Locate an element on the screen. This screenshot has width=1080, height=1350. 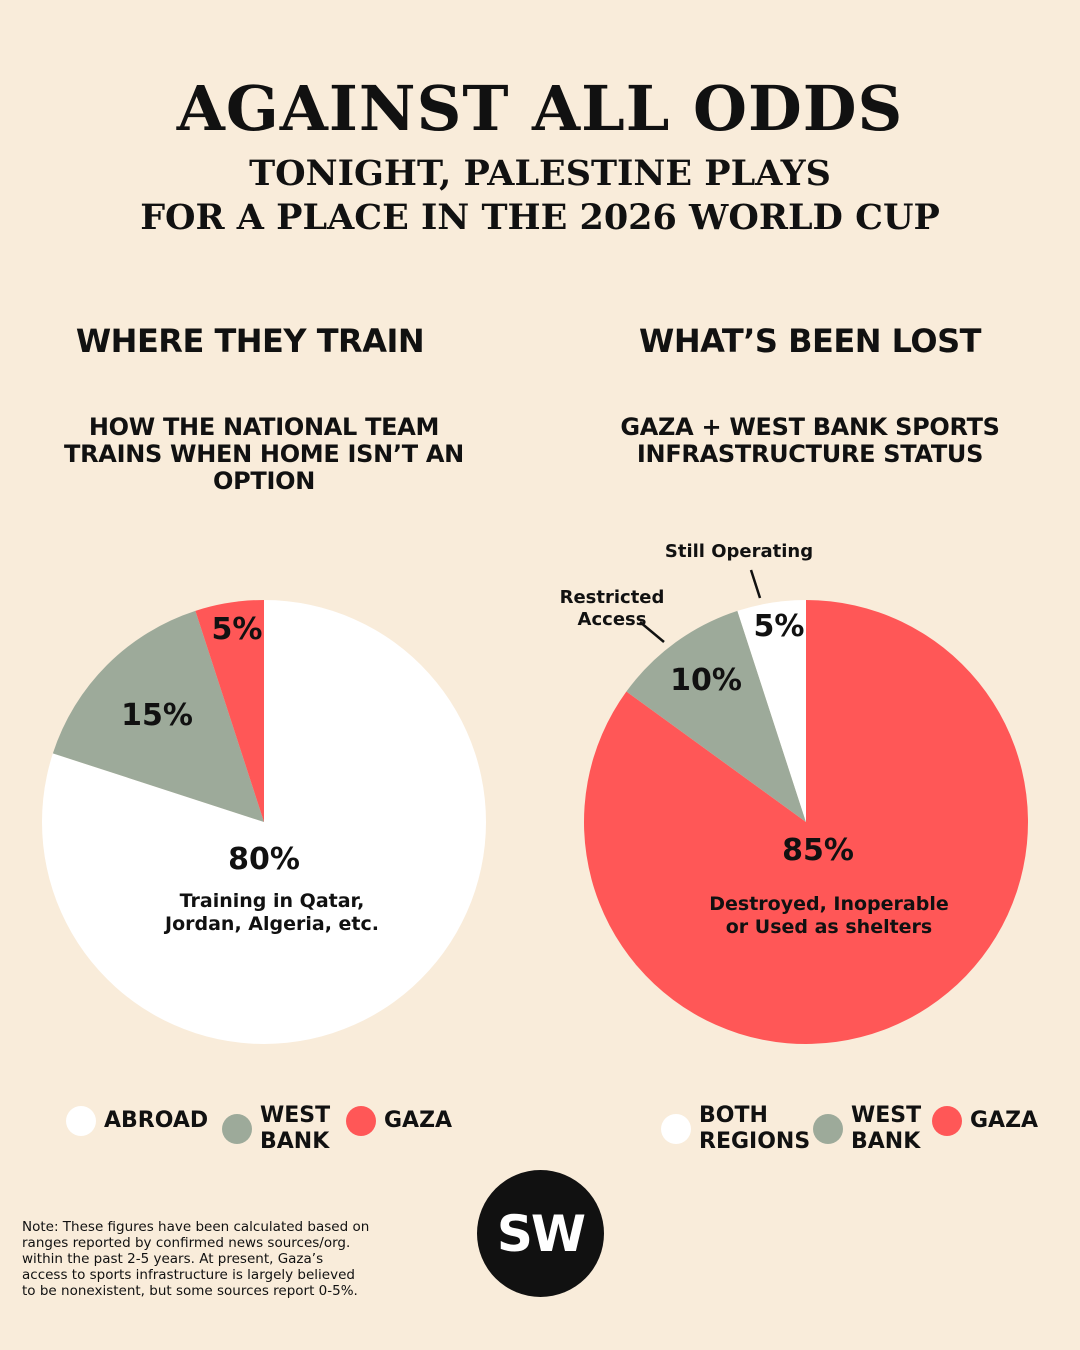
left-chart-title-line-2: TRAINS WHEN HOME ISN’T AN is located at coordinates (264, 454).